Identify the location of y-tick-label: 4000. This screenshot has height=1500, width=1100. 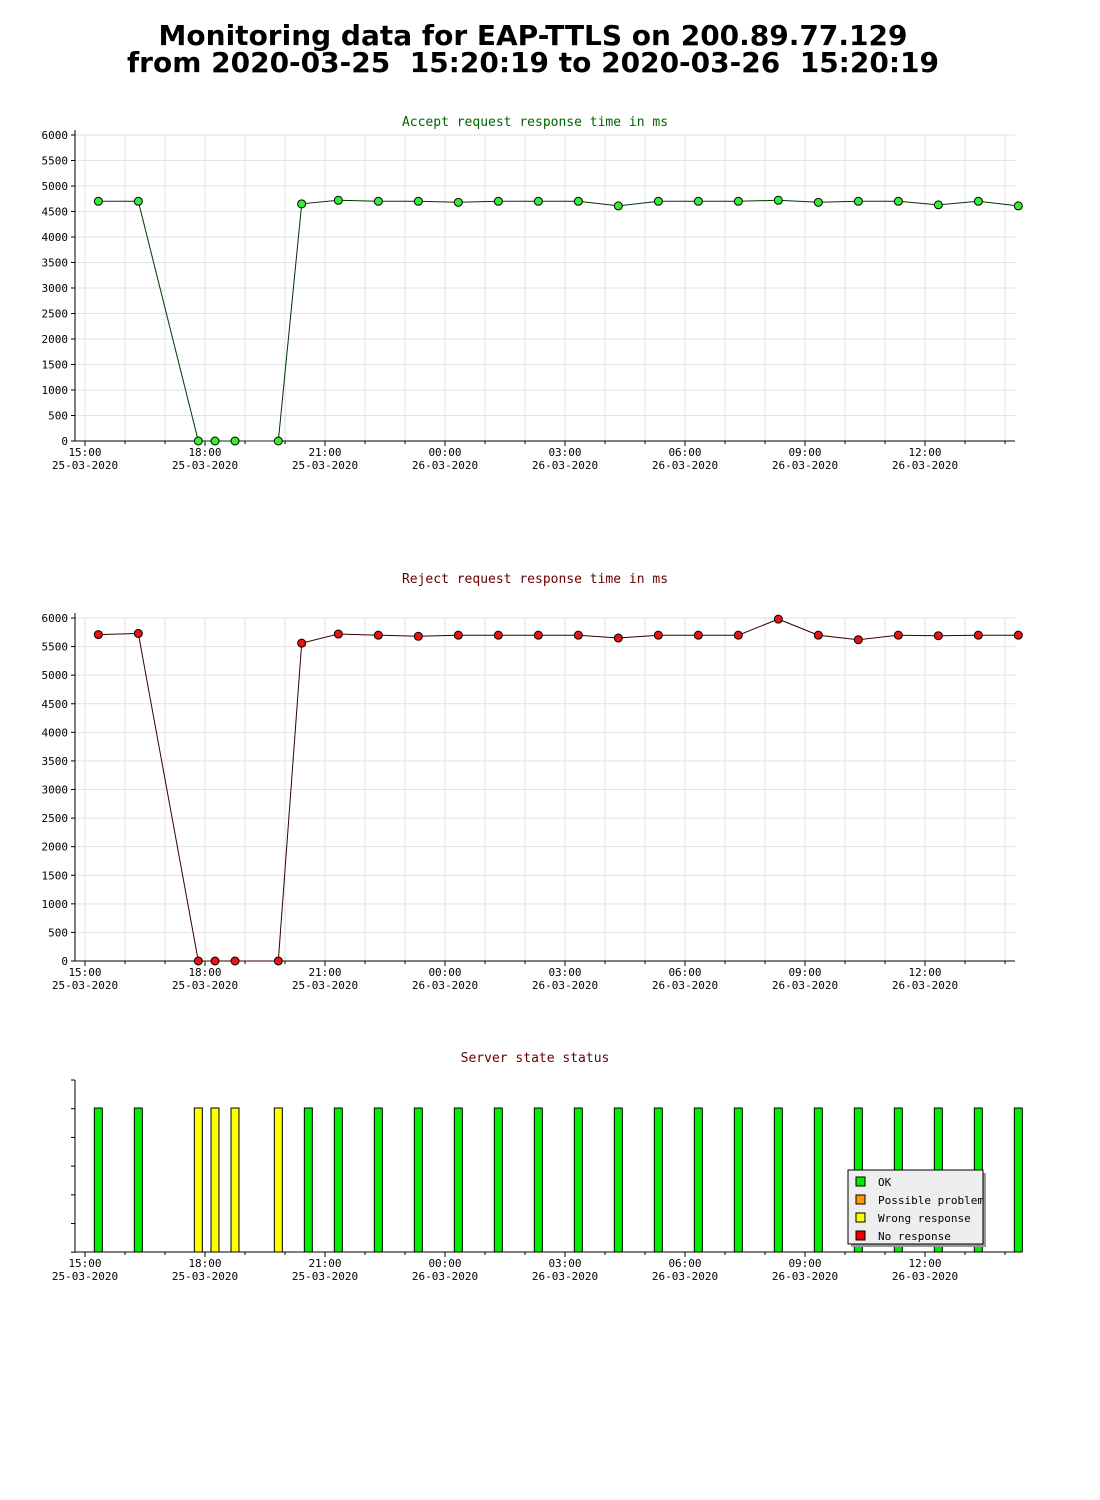
(55, 732).